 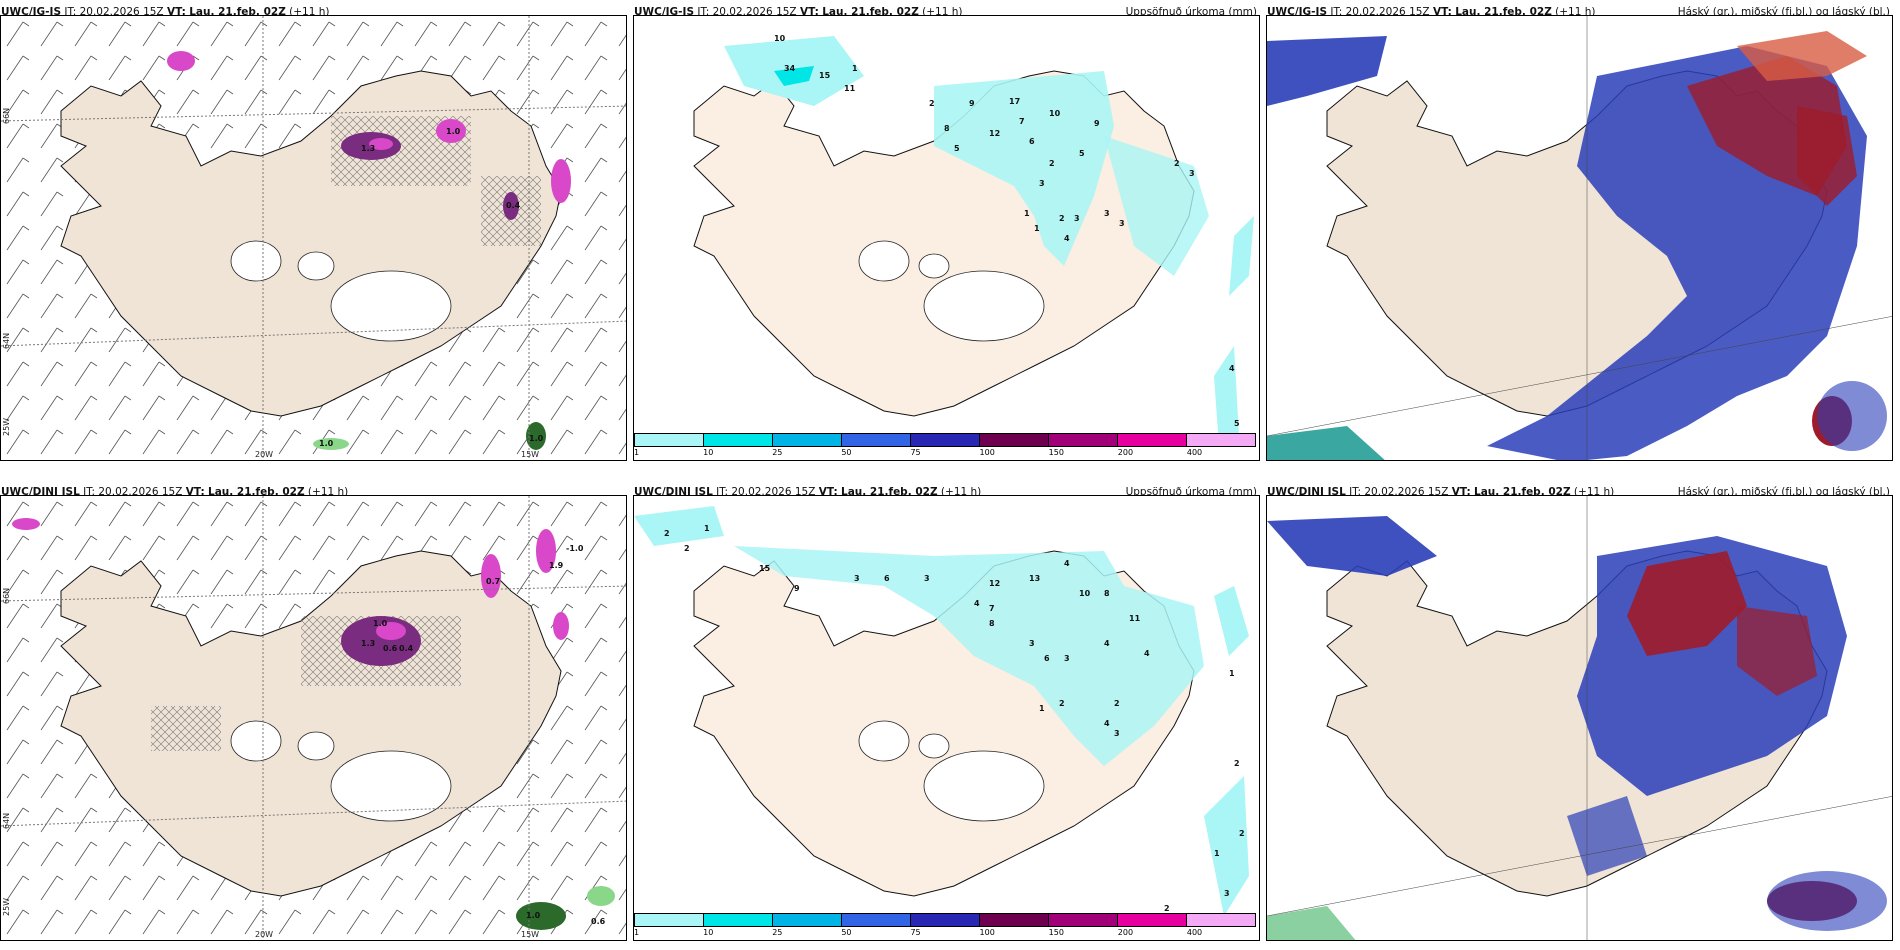 I want to click on precip-value: 13, so click(x=1034, y=578).